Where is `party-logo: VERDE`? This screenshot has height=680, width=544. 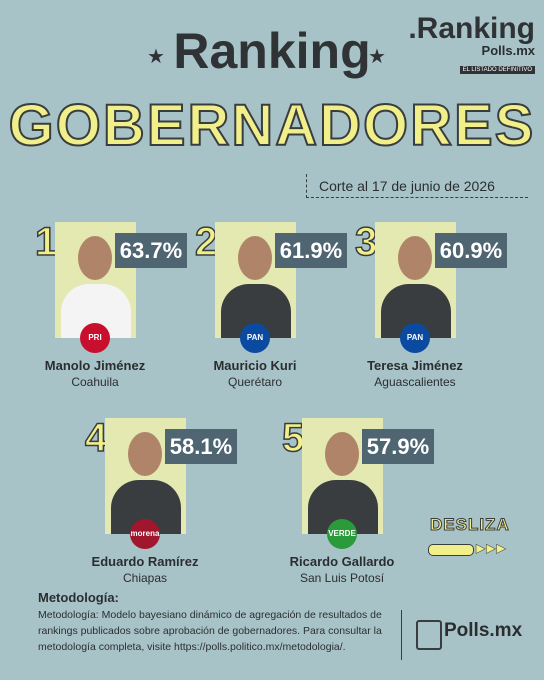
party-logo: VERDE is located at coordinates (342, 534).